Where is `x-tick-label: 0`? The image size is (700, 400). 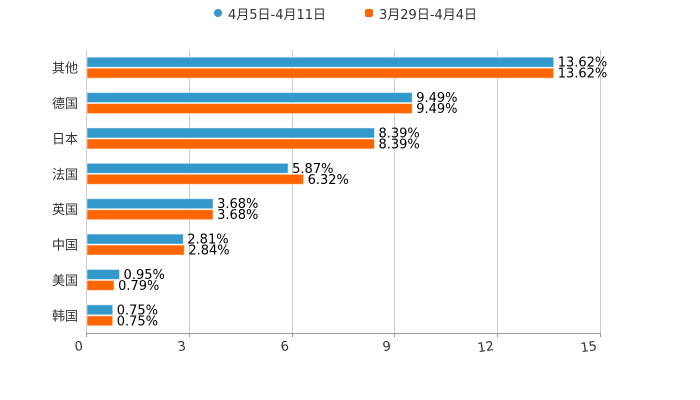 x-tick-label: 0 is located at coordinates (79, 347).